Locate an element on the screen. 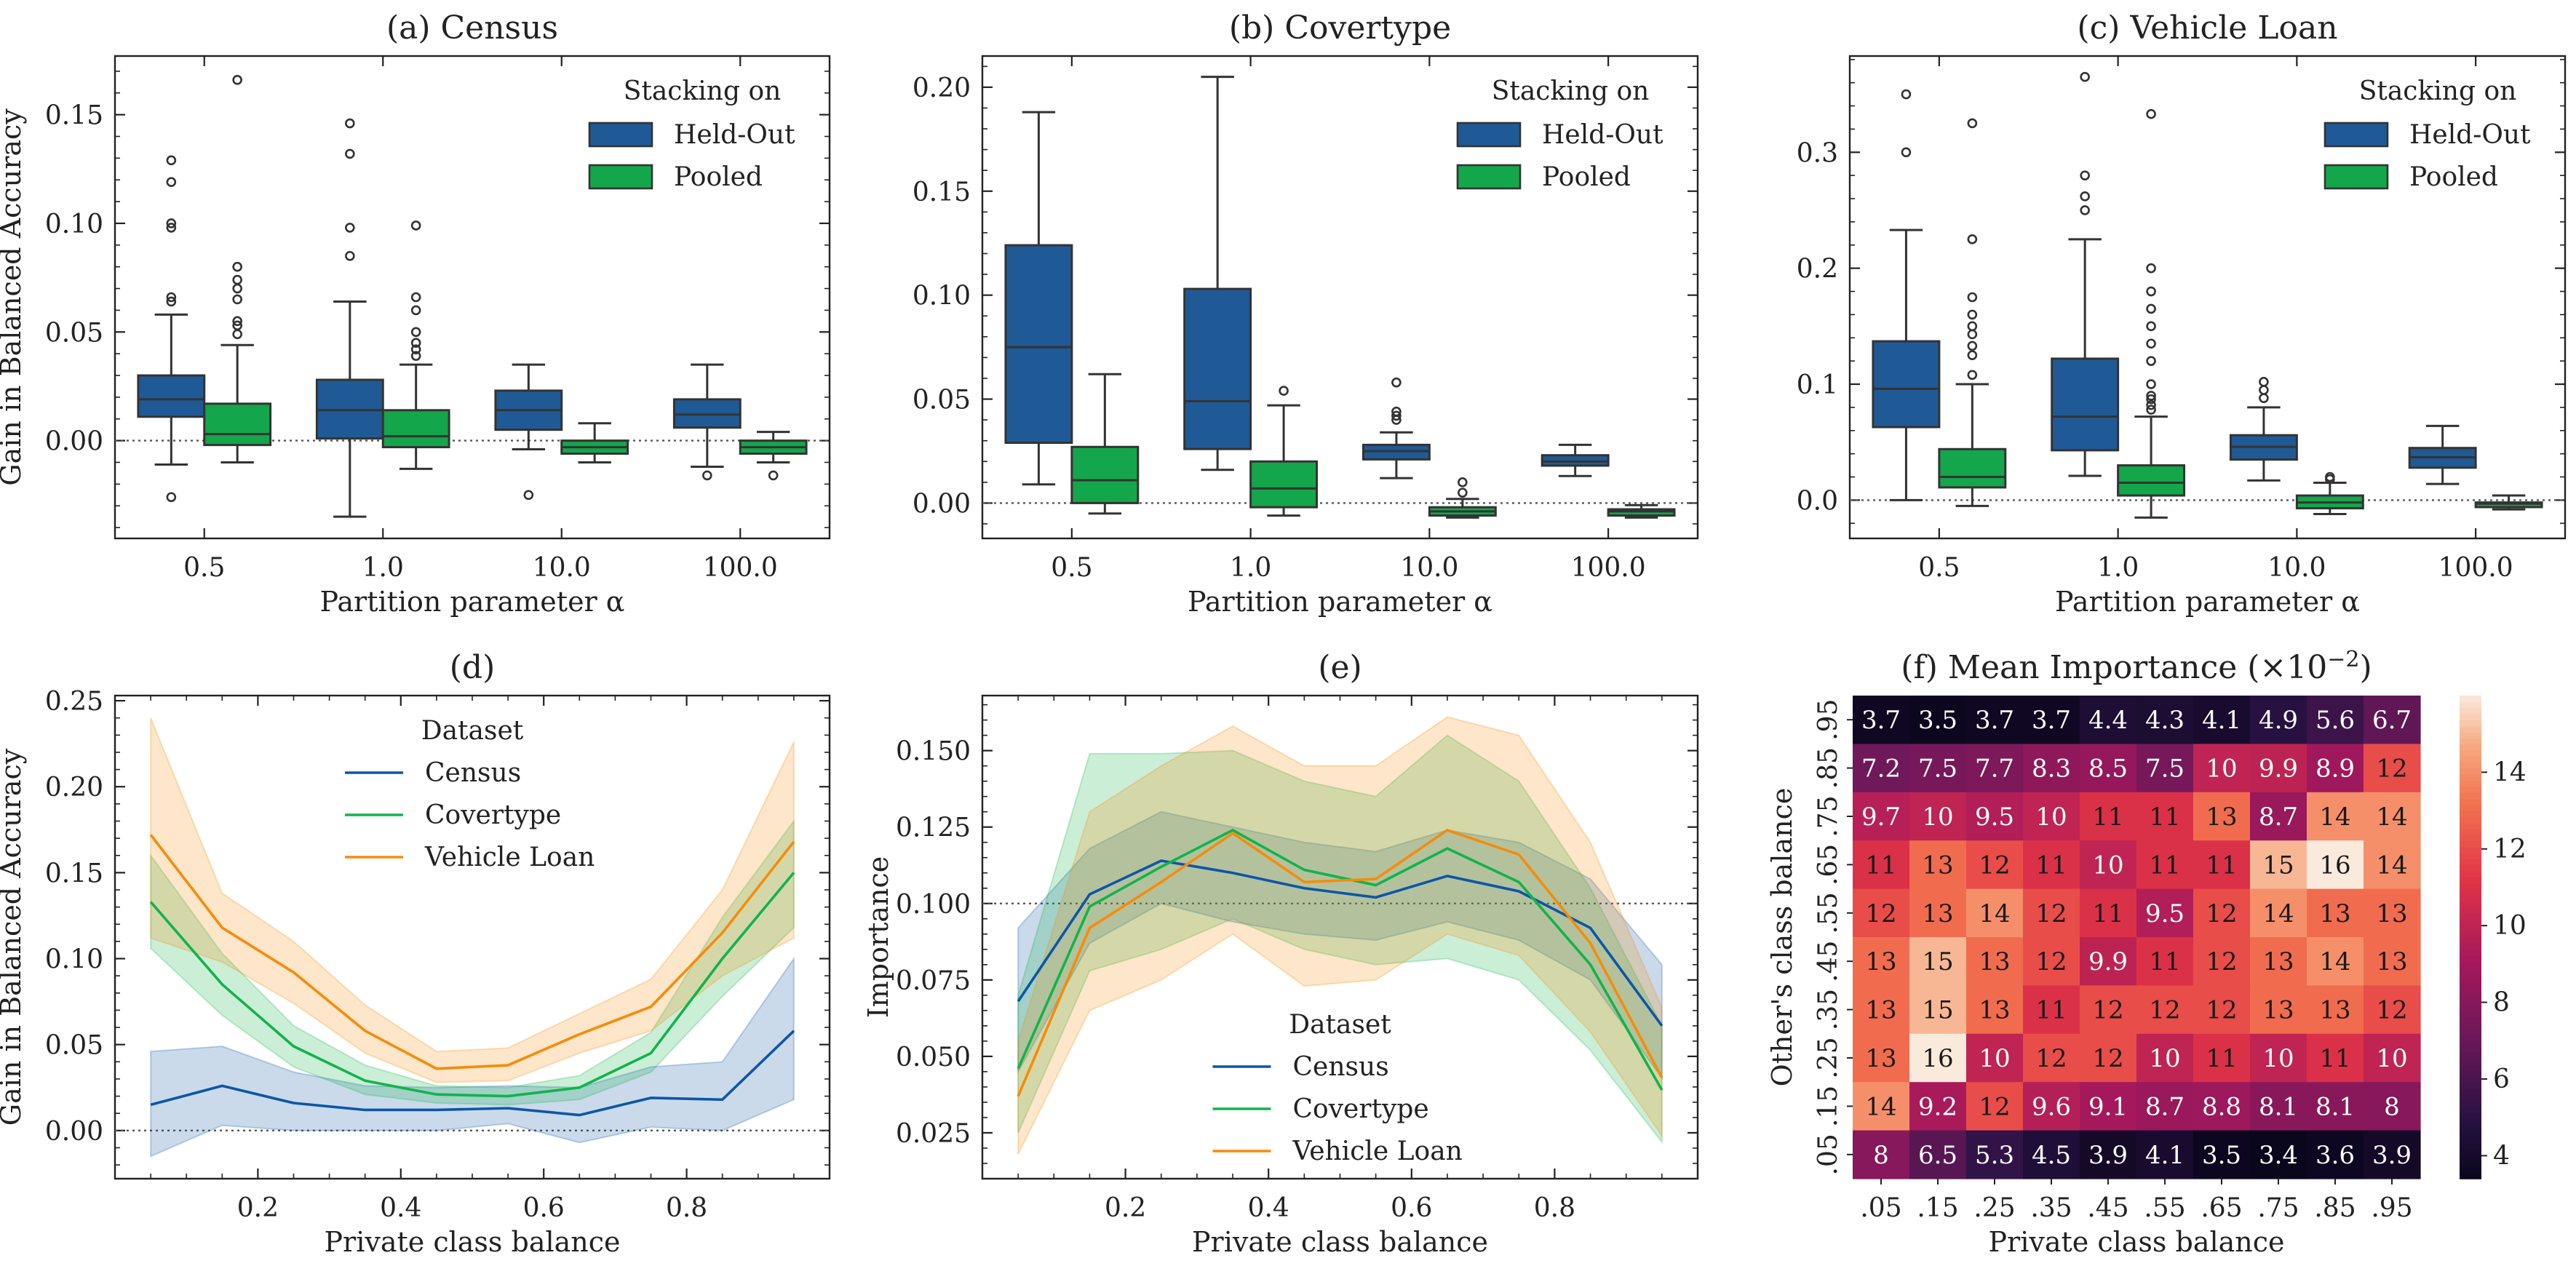 The image size is (2576, 1266). ytick-label: 0.150 is located at coordinates (933, 752).